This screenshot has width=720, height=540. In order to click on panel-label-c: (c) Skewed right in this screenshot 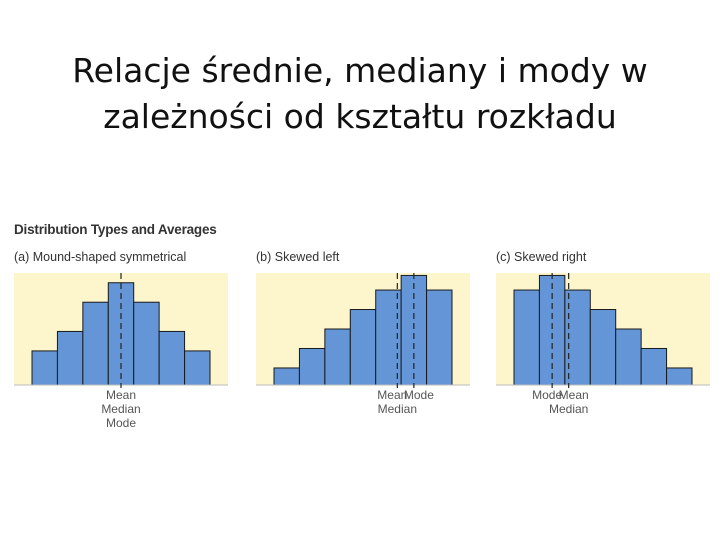, I will do `click(541, 257)`.